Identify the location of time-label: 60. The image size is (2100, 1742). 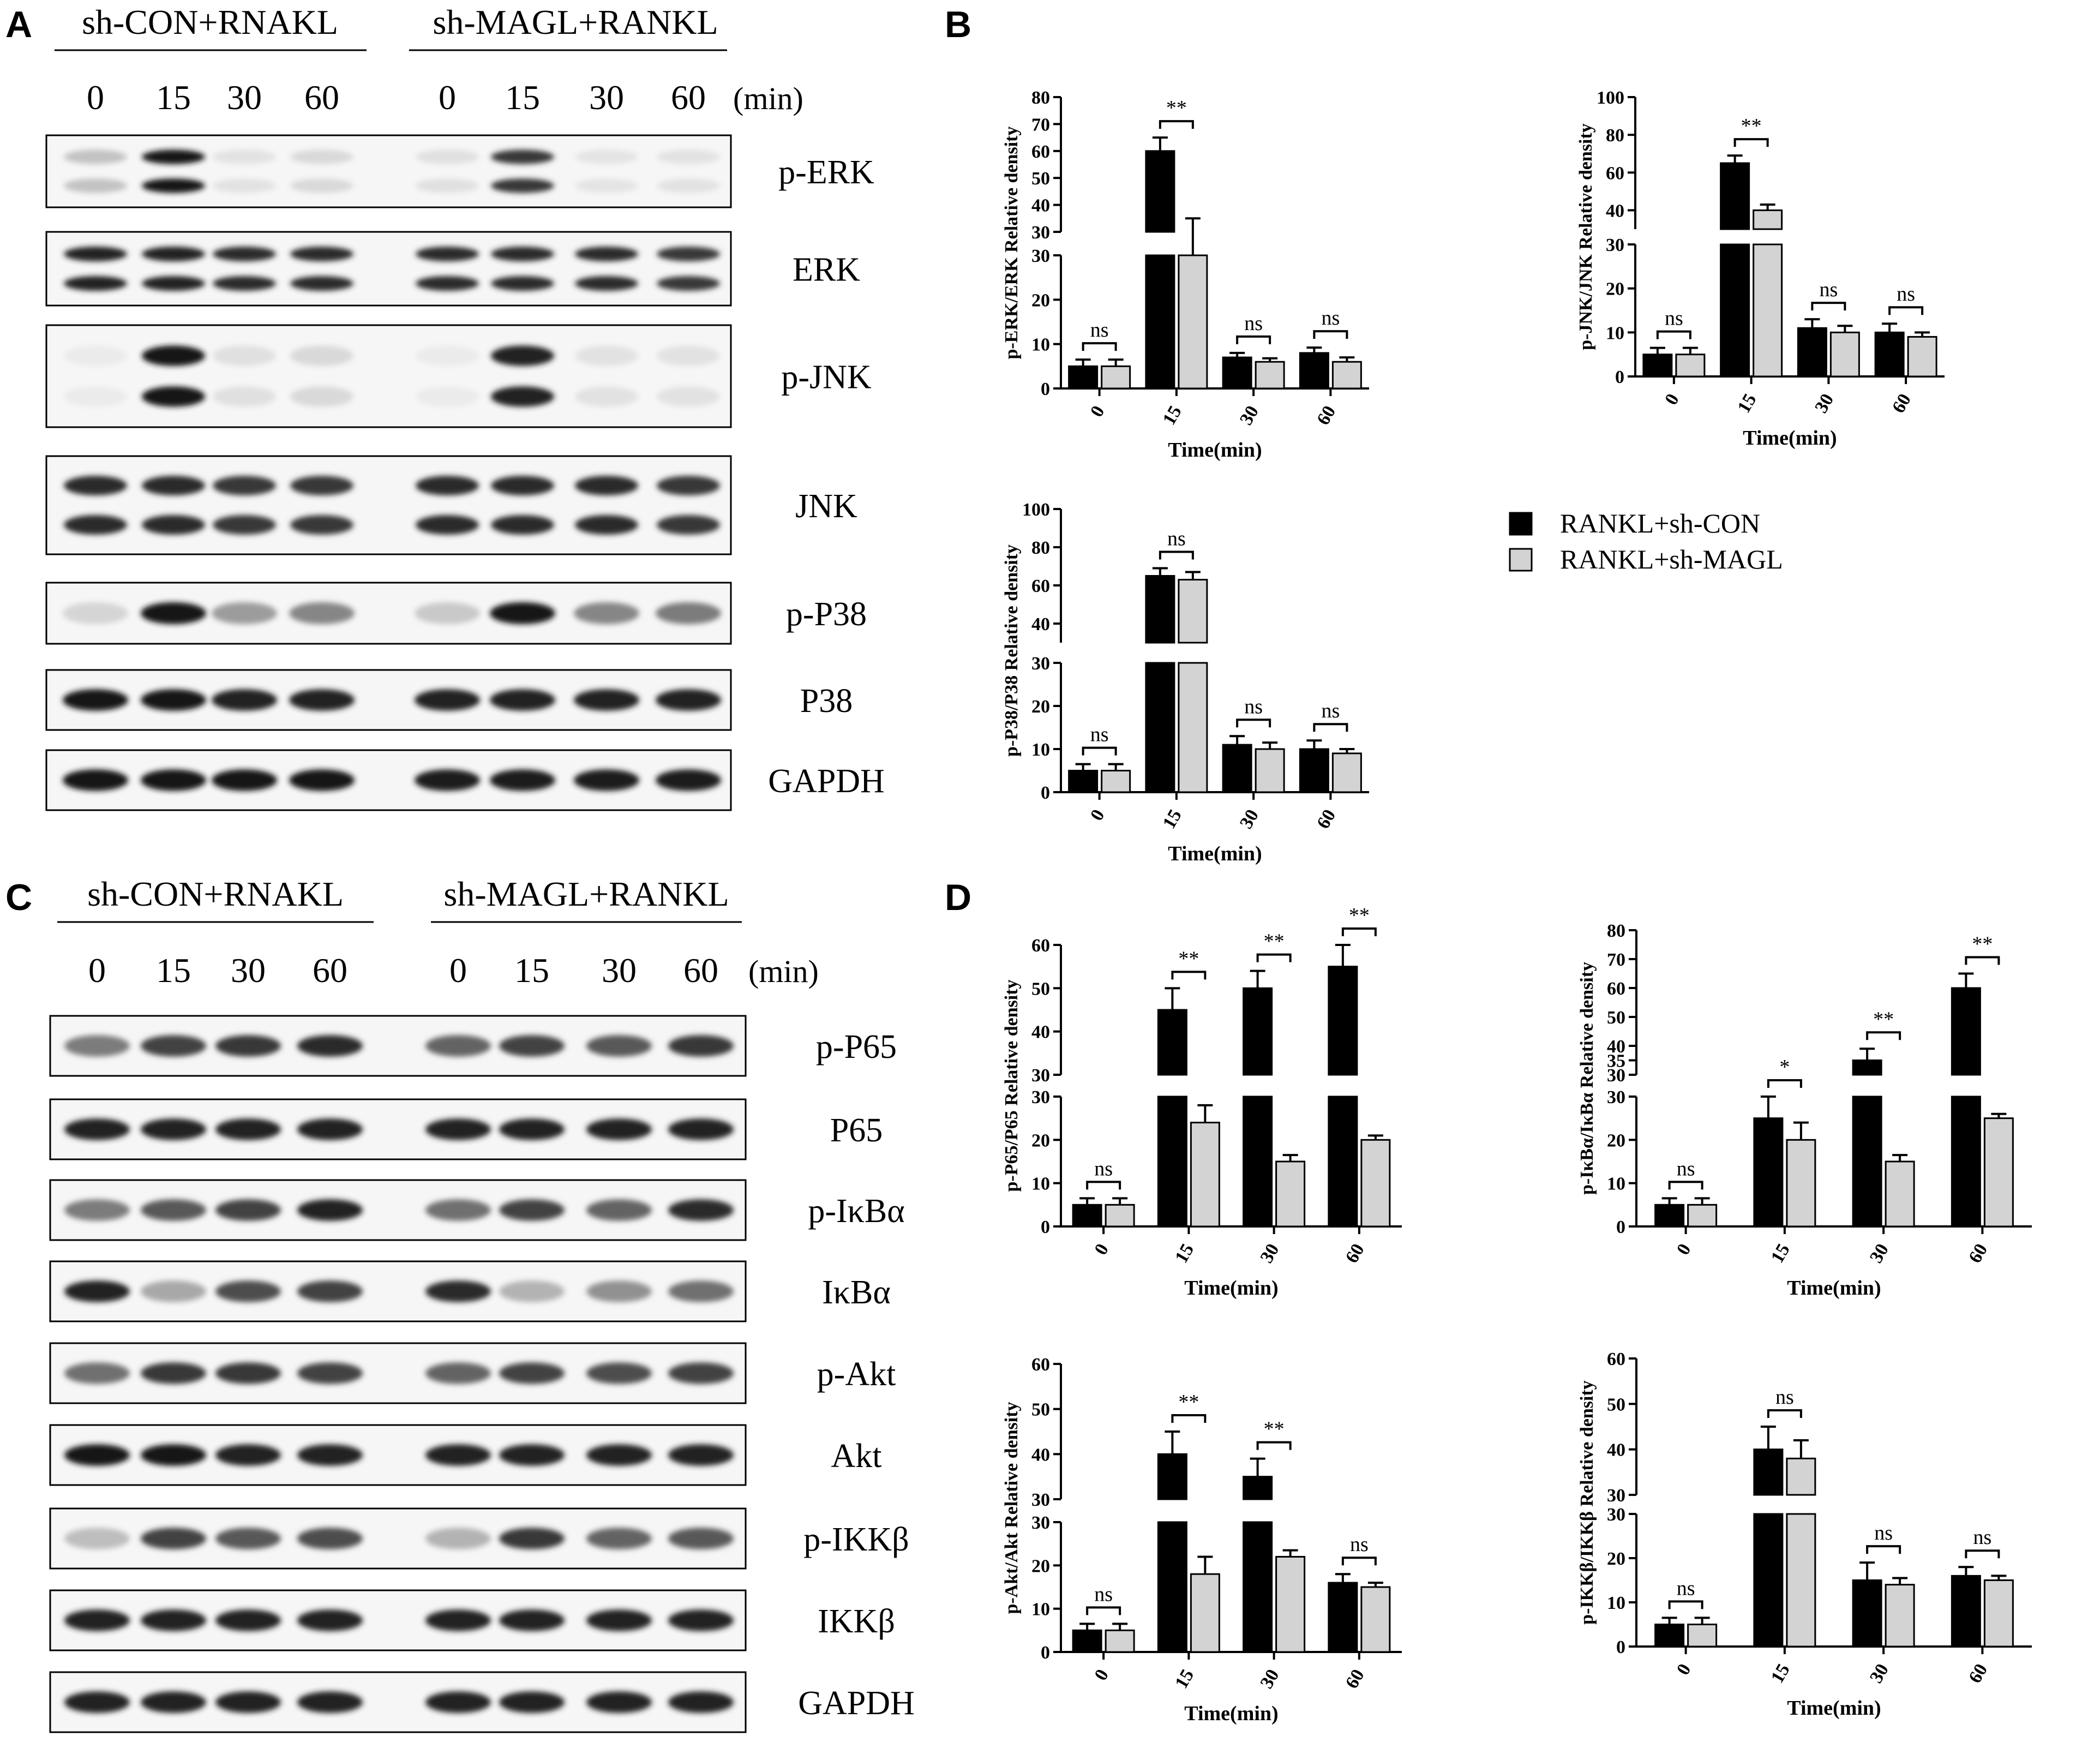
(321, 97).